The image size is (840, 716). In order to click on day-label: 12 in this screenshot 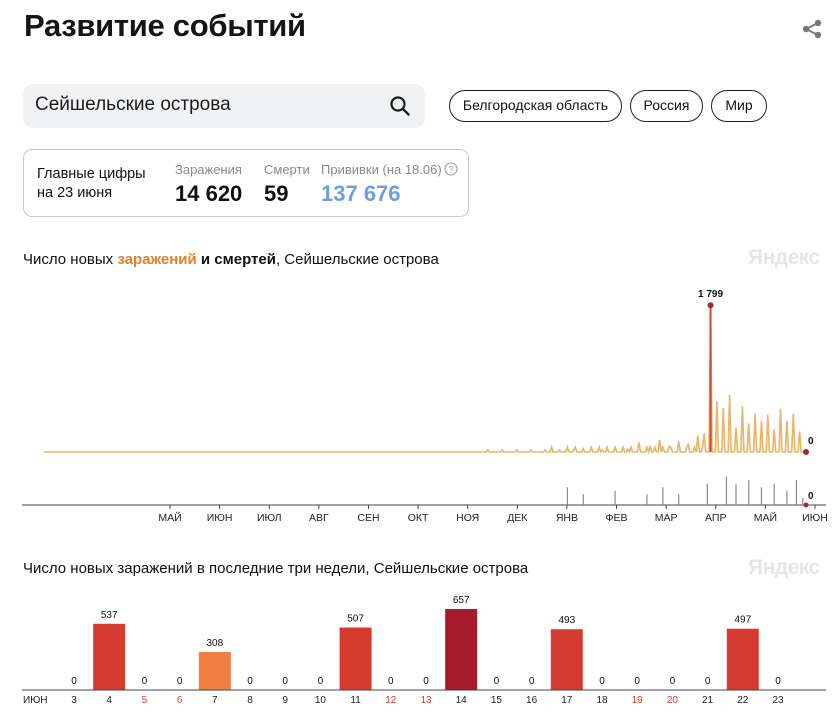, I will do `click(391, 700)`.